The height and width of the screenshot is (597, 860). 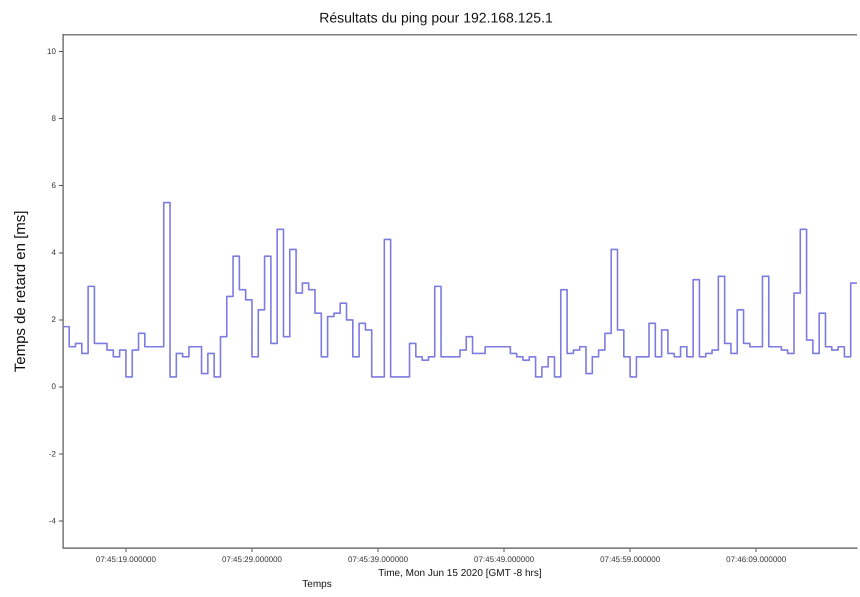 What do you see at coordinates (630, 559) in the screenshot?
I see `x-tick-label: 07:45:59.000000` at bounding box center [630, 559].